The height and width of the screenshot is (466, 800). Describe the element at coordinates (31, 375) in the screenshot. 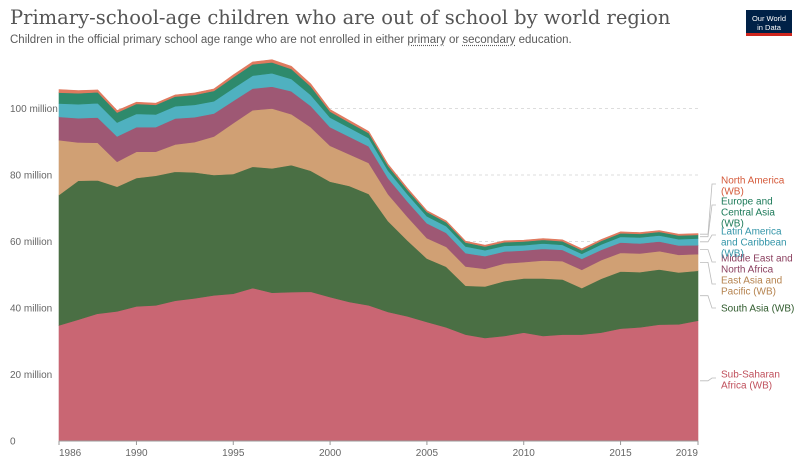

I see `y-tick-label: 20 million` at that location.